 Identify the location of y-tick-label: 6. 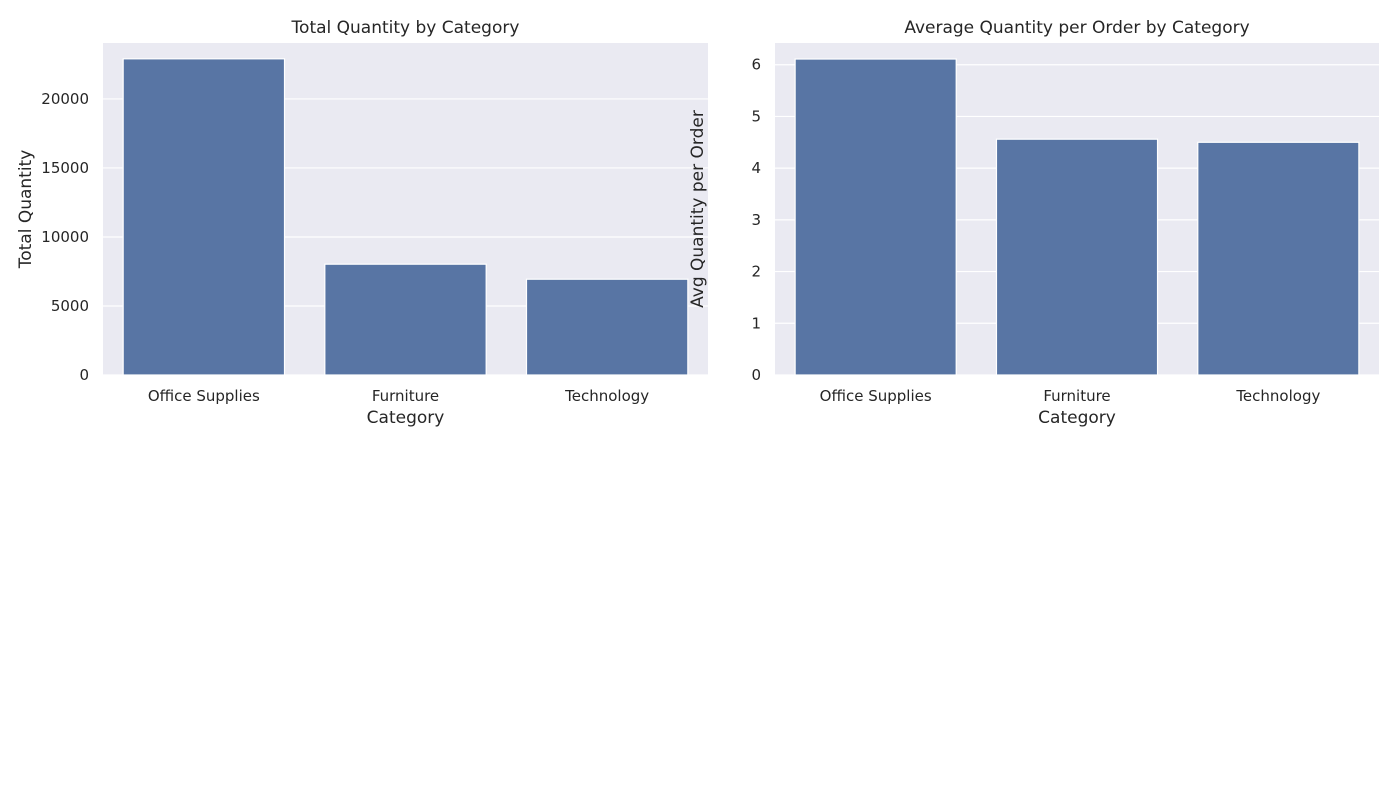
(756, 65).